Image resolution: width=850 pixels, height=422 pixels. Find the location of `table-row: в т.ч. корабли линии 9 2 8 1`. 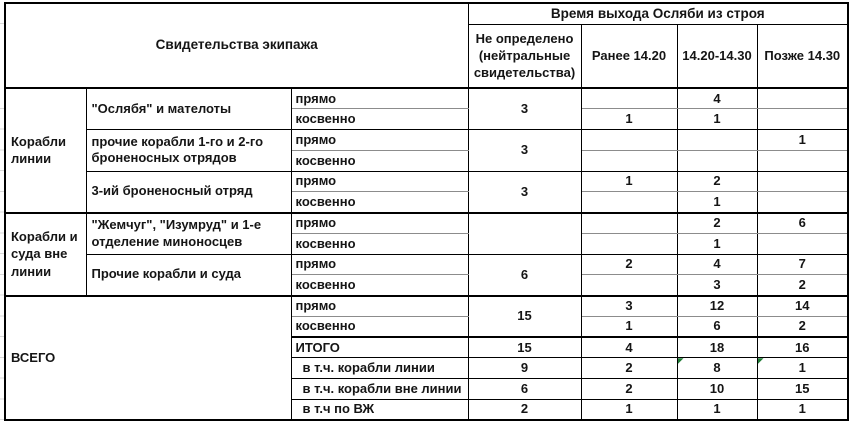

table-row: в т.ч. корабли линии 9 2 8 1 is located at coordinates (427, 368).